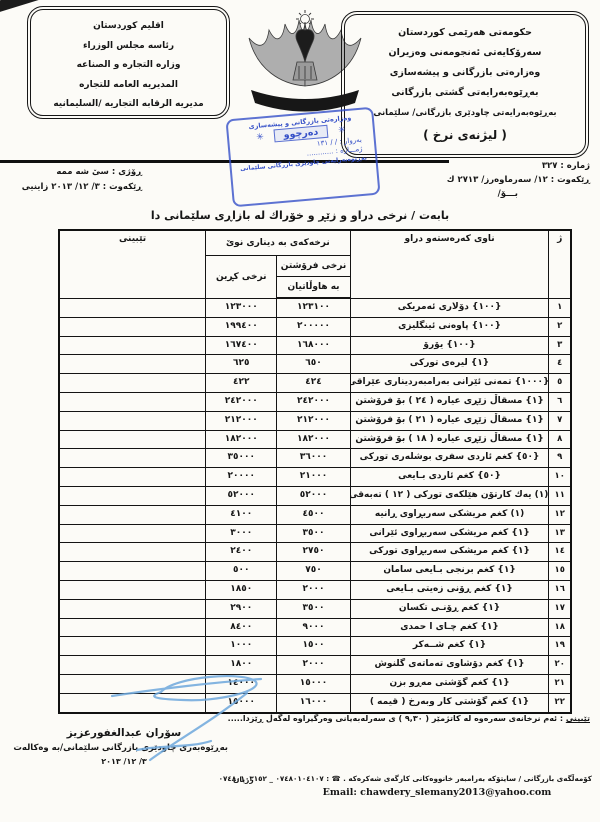  What do you see at coordinates (241, 277) in the screenshot?
I see `column-header-buy-price: نرخی كڕین` at bounding box center [241, 277].